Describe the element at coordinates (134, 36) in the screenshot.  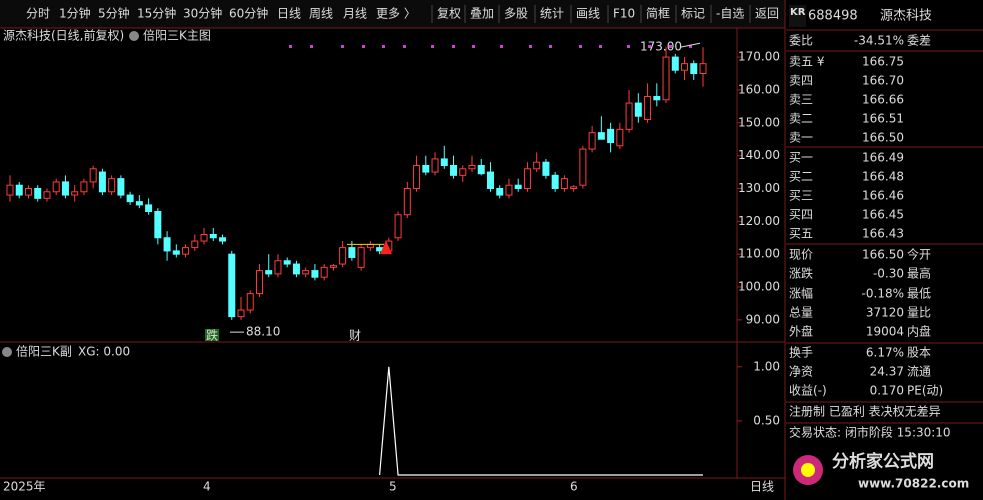
I see `indicator-icon` at that location.